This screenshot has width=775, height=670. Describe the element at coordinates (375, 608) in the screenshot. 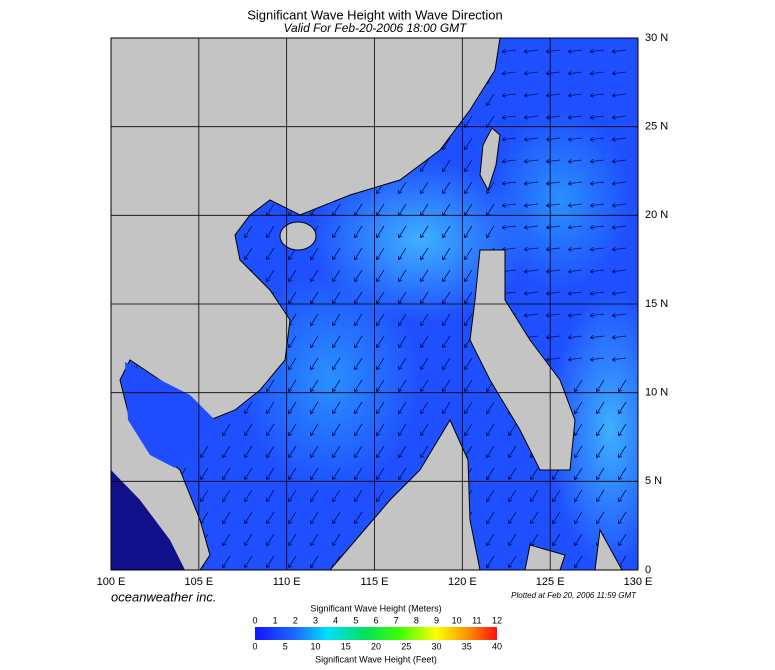

I see `meters-title: Significant Wave Height (Meters)` at that location.